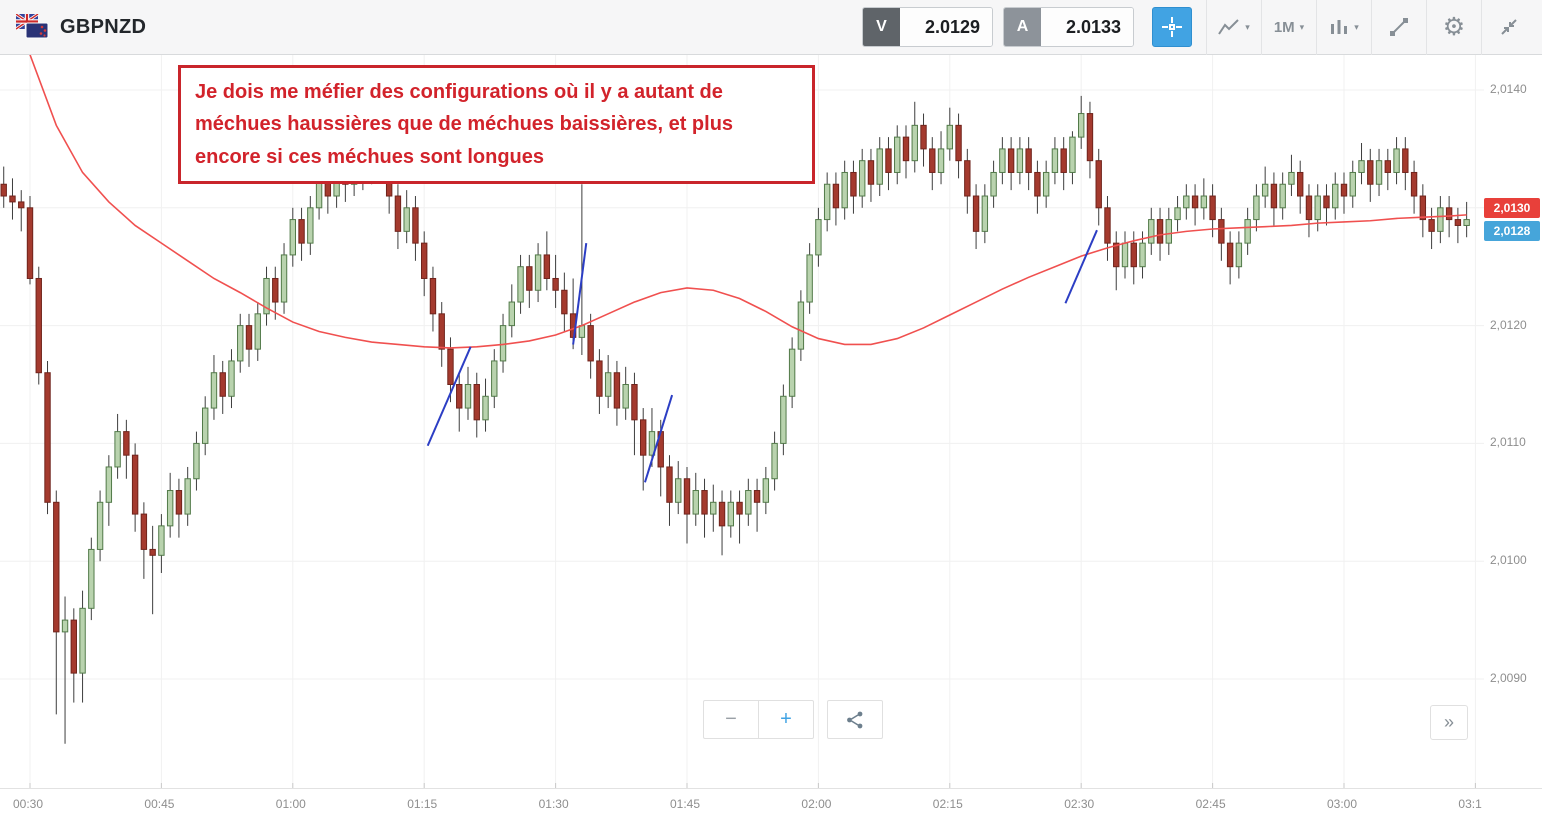  Describe the element at coordinates (1194, 27) in the screenshot. I see `toolbar-right: V 2.0129 A 2.0133 ▾ 1M ▾` at that location.